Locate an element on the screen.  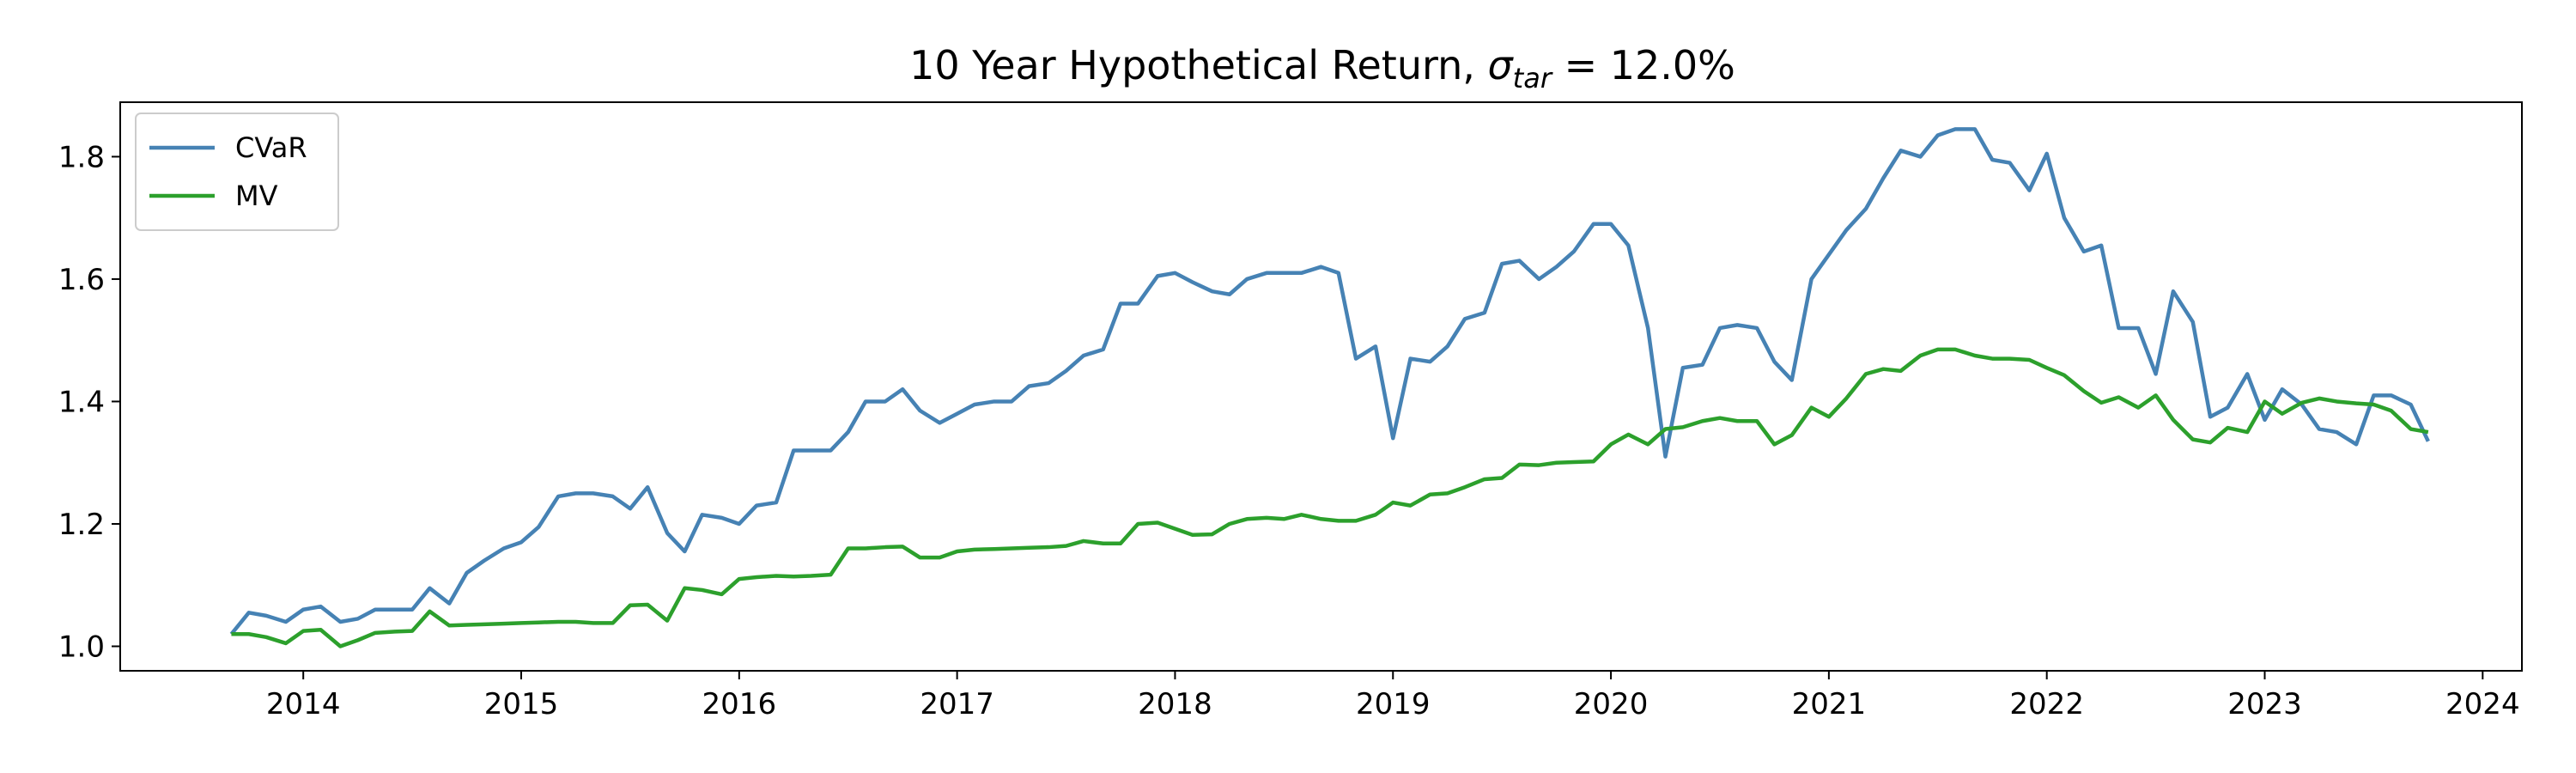
x-tick-label: 2019 is located at coordinates (1393, 704).